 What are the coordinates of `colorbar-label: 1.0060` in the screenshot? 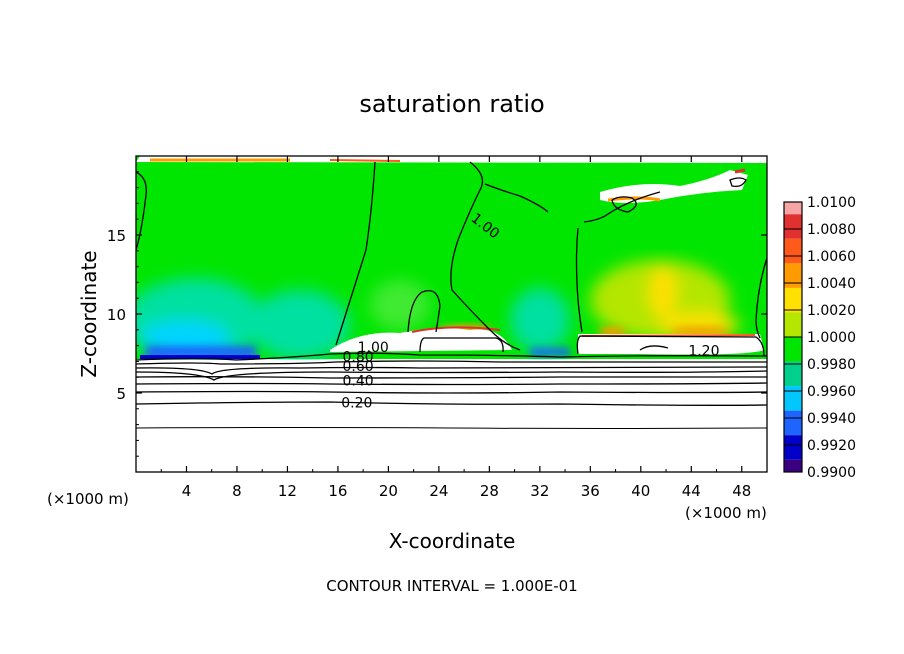 It's located at (831, 257).